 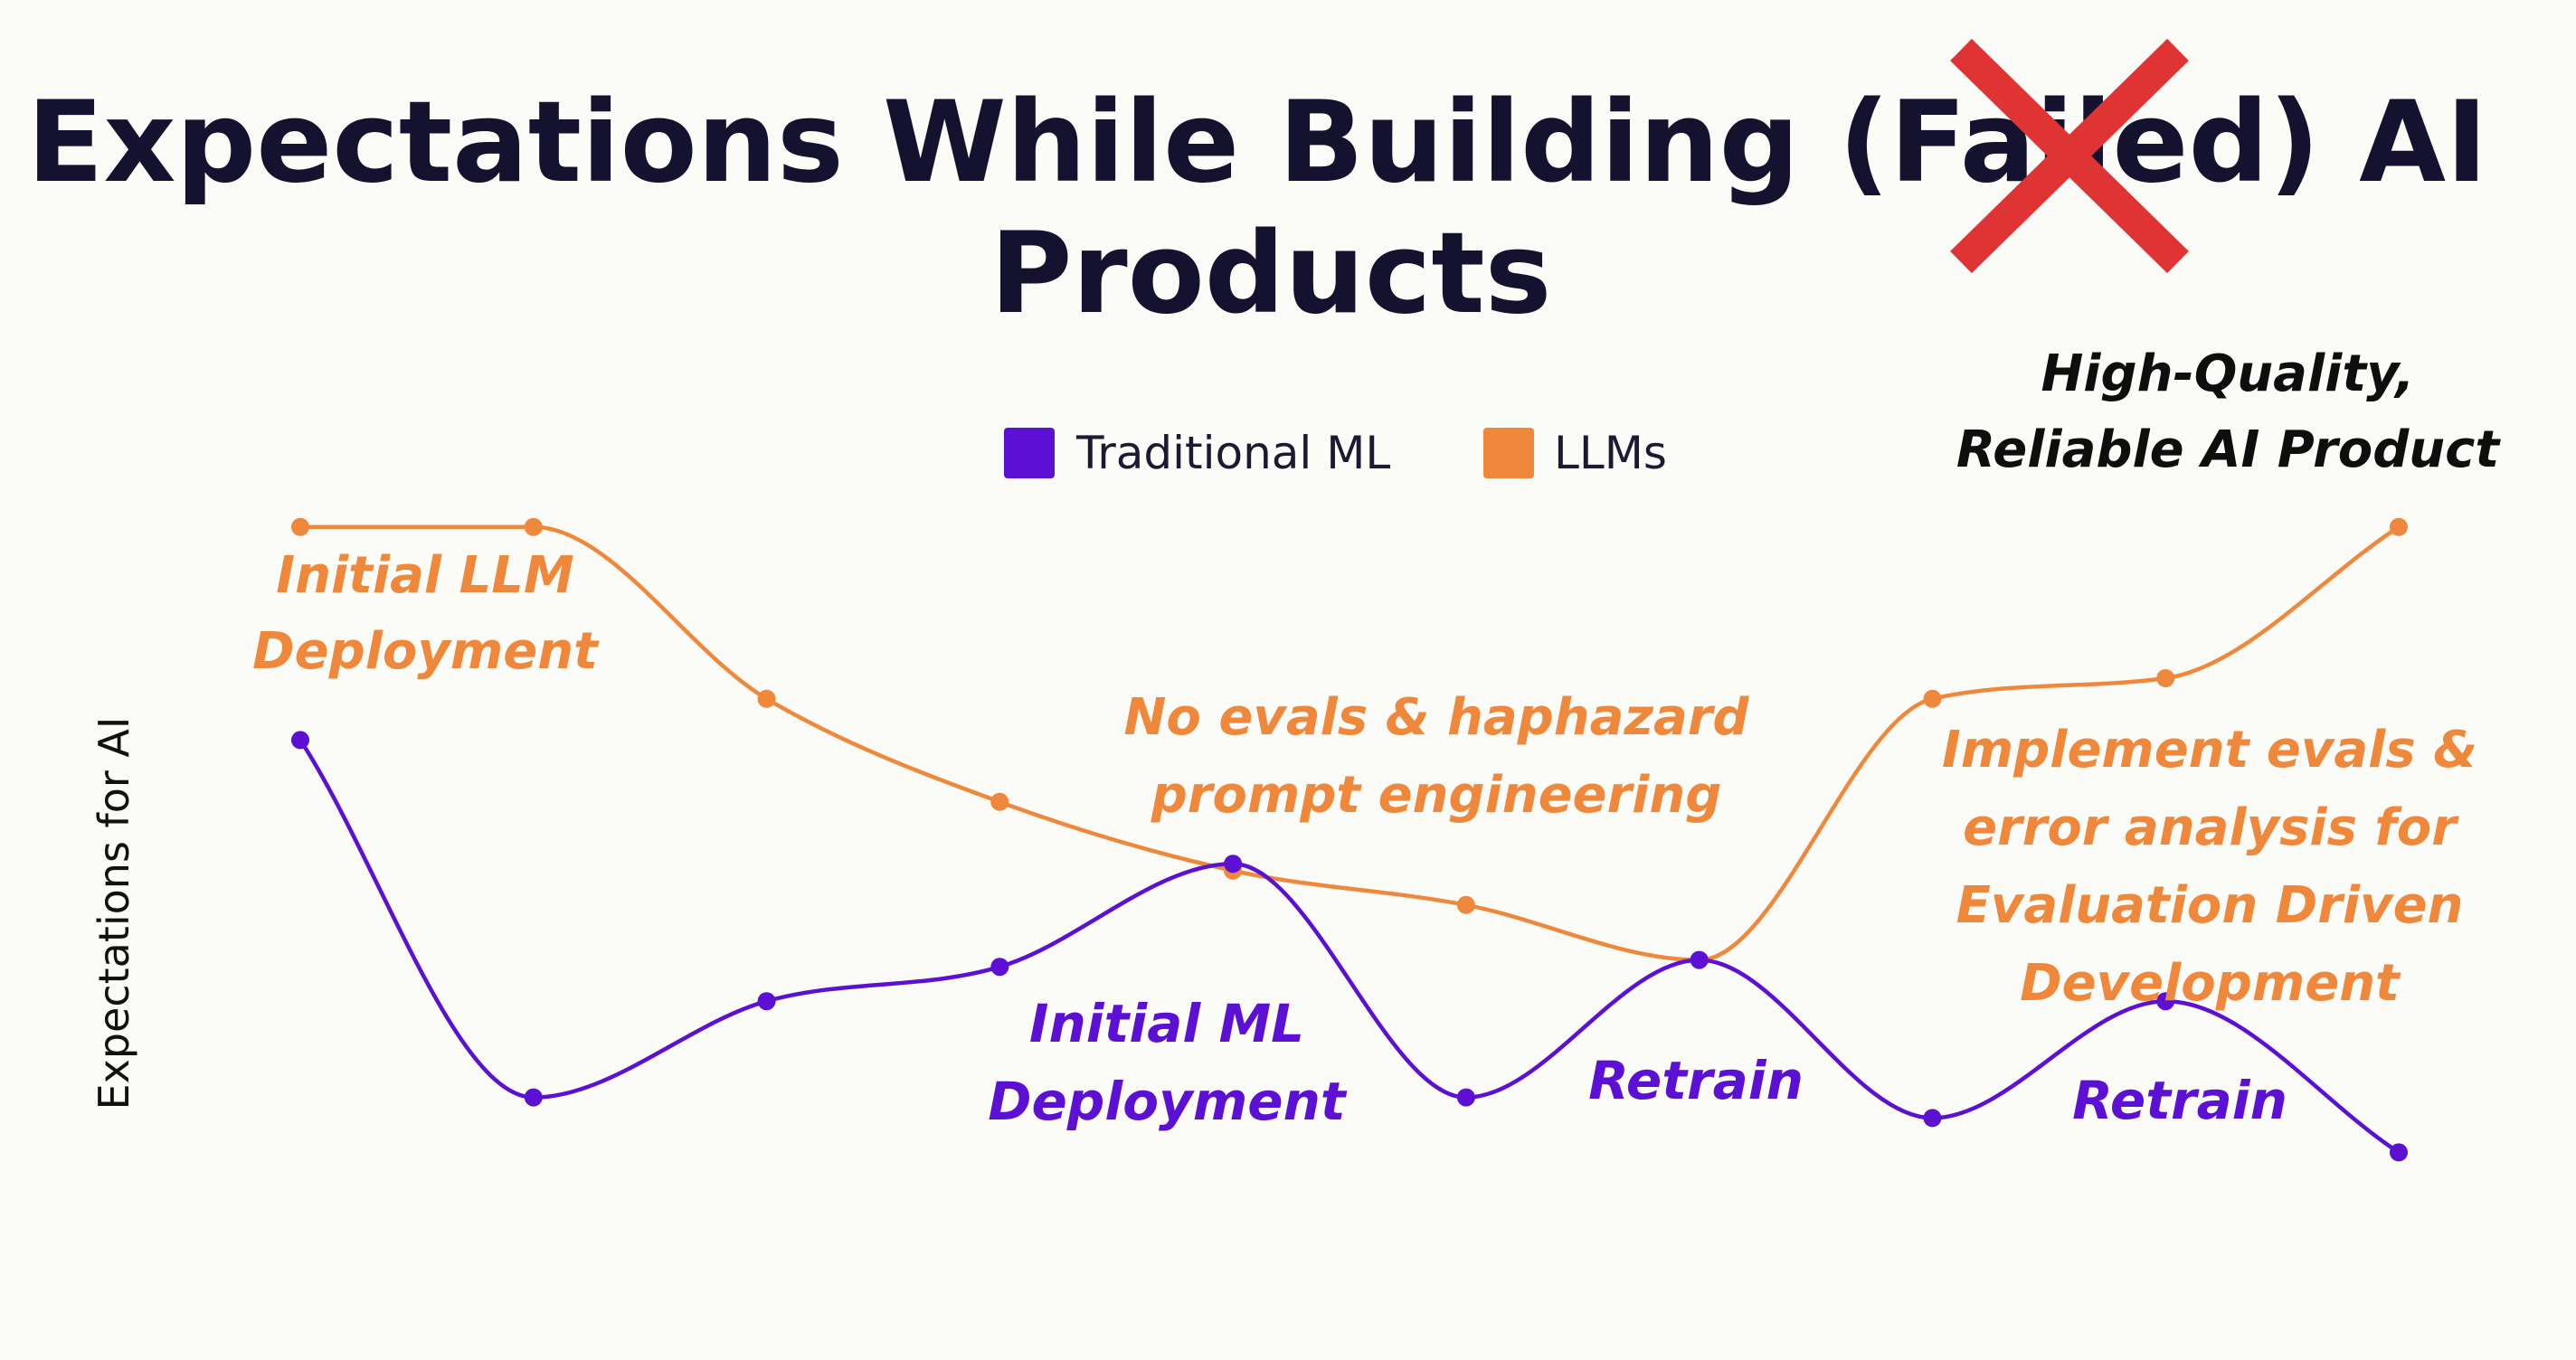 What do you see at coordinates (1029, 453) in the screenshot?
I see `legend-swatch-traditional-ml` at bounding box center [1029, 453].